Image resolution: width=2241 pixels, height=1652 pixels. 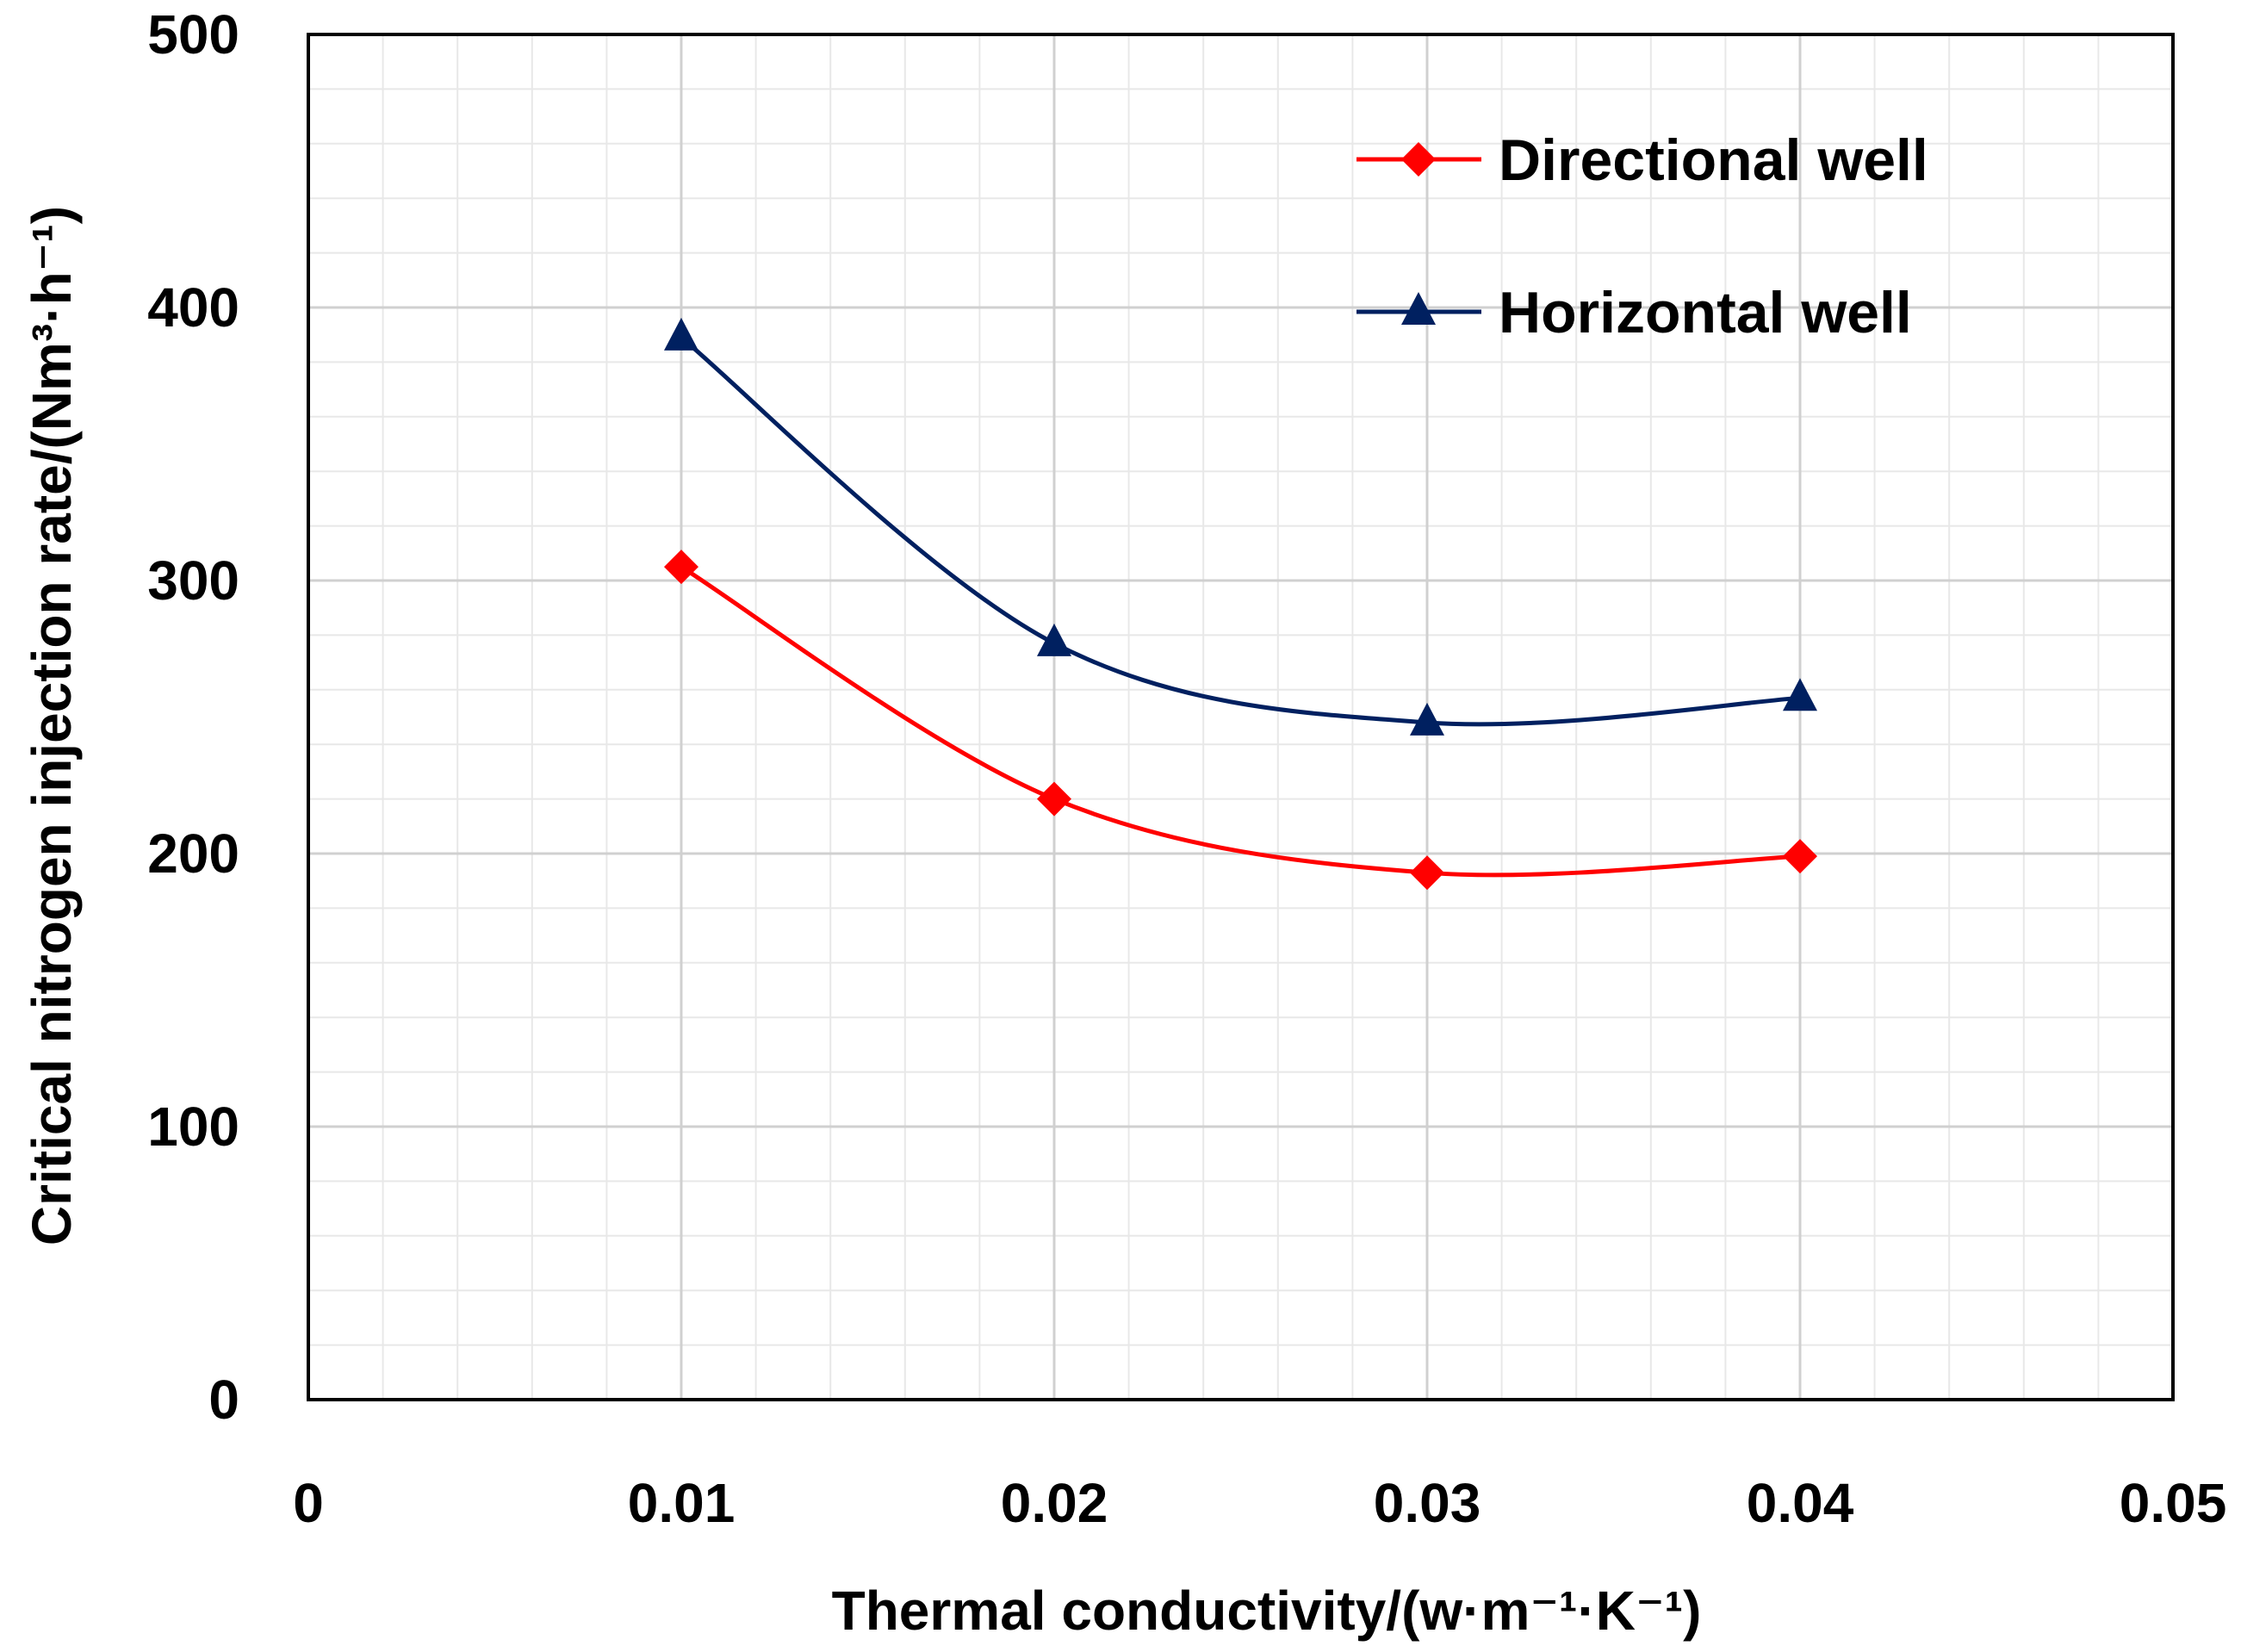 What do you see at coordinates (193, 1127) in the screenshot?
I see `y-tick-label: 100` at bounding box center [193, 1127].